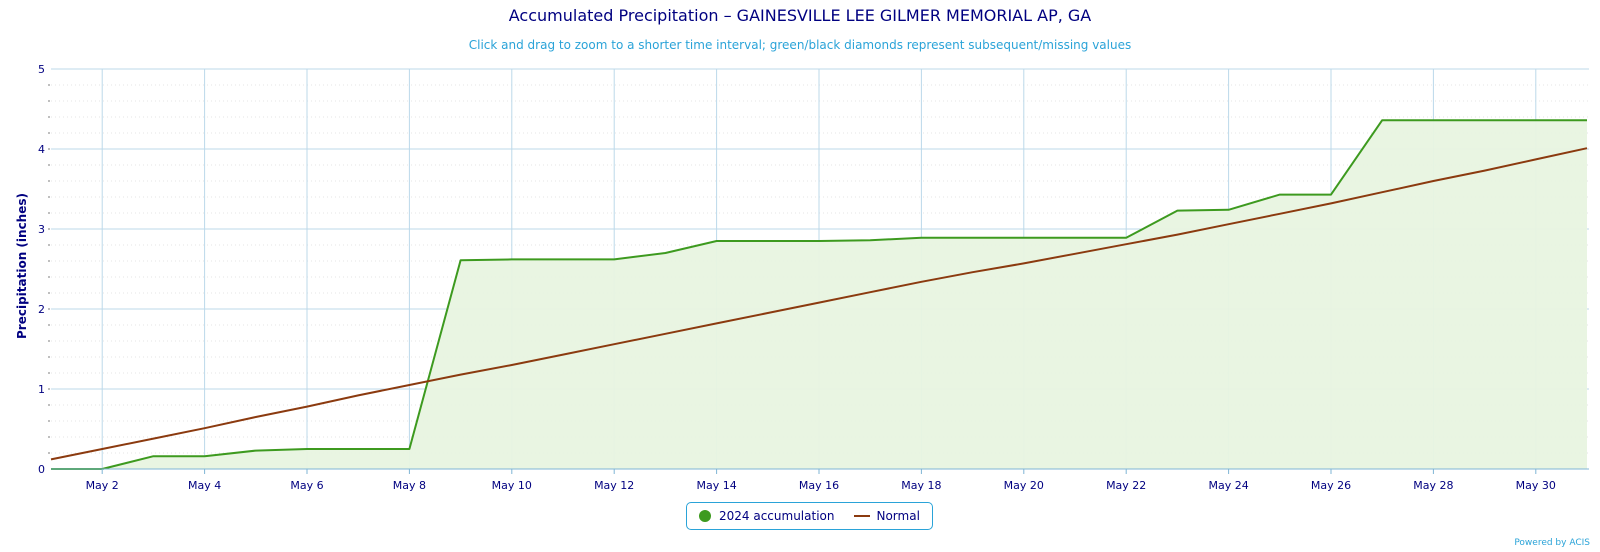 The image size is (1600, 552). What do you see at coordinates (716, 485) in the screenshot?
I see `x-tick-label: May 14` at bounding box center [716, 485].